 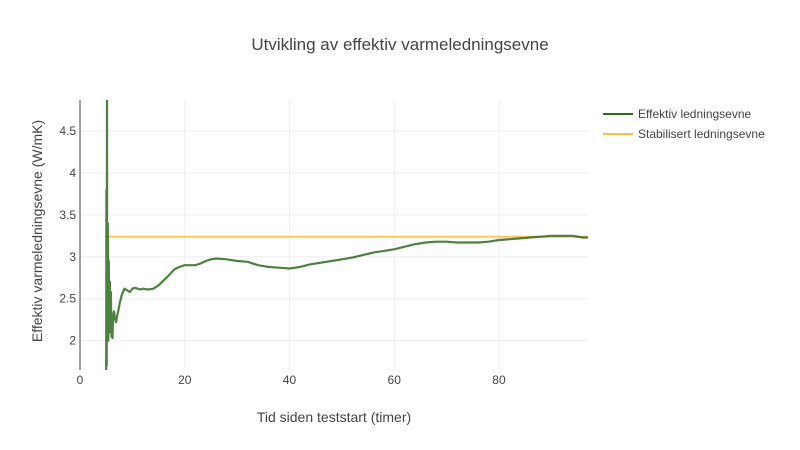 I want to click on y-tick-label: 2, so click(x=72, y=341).